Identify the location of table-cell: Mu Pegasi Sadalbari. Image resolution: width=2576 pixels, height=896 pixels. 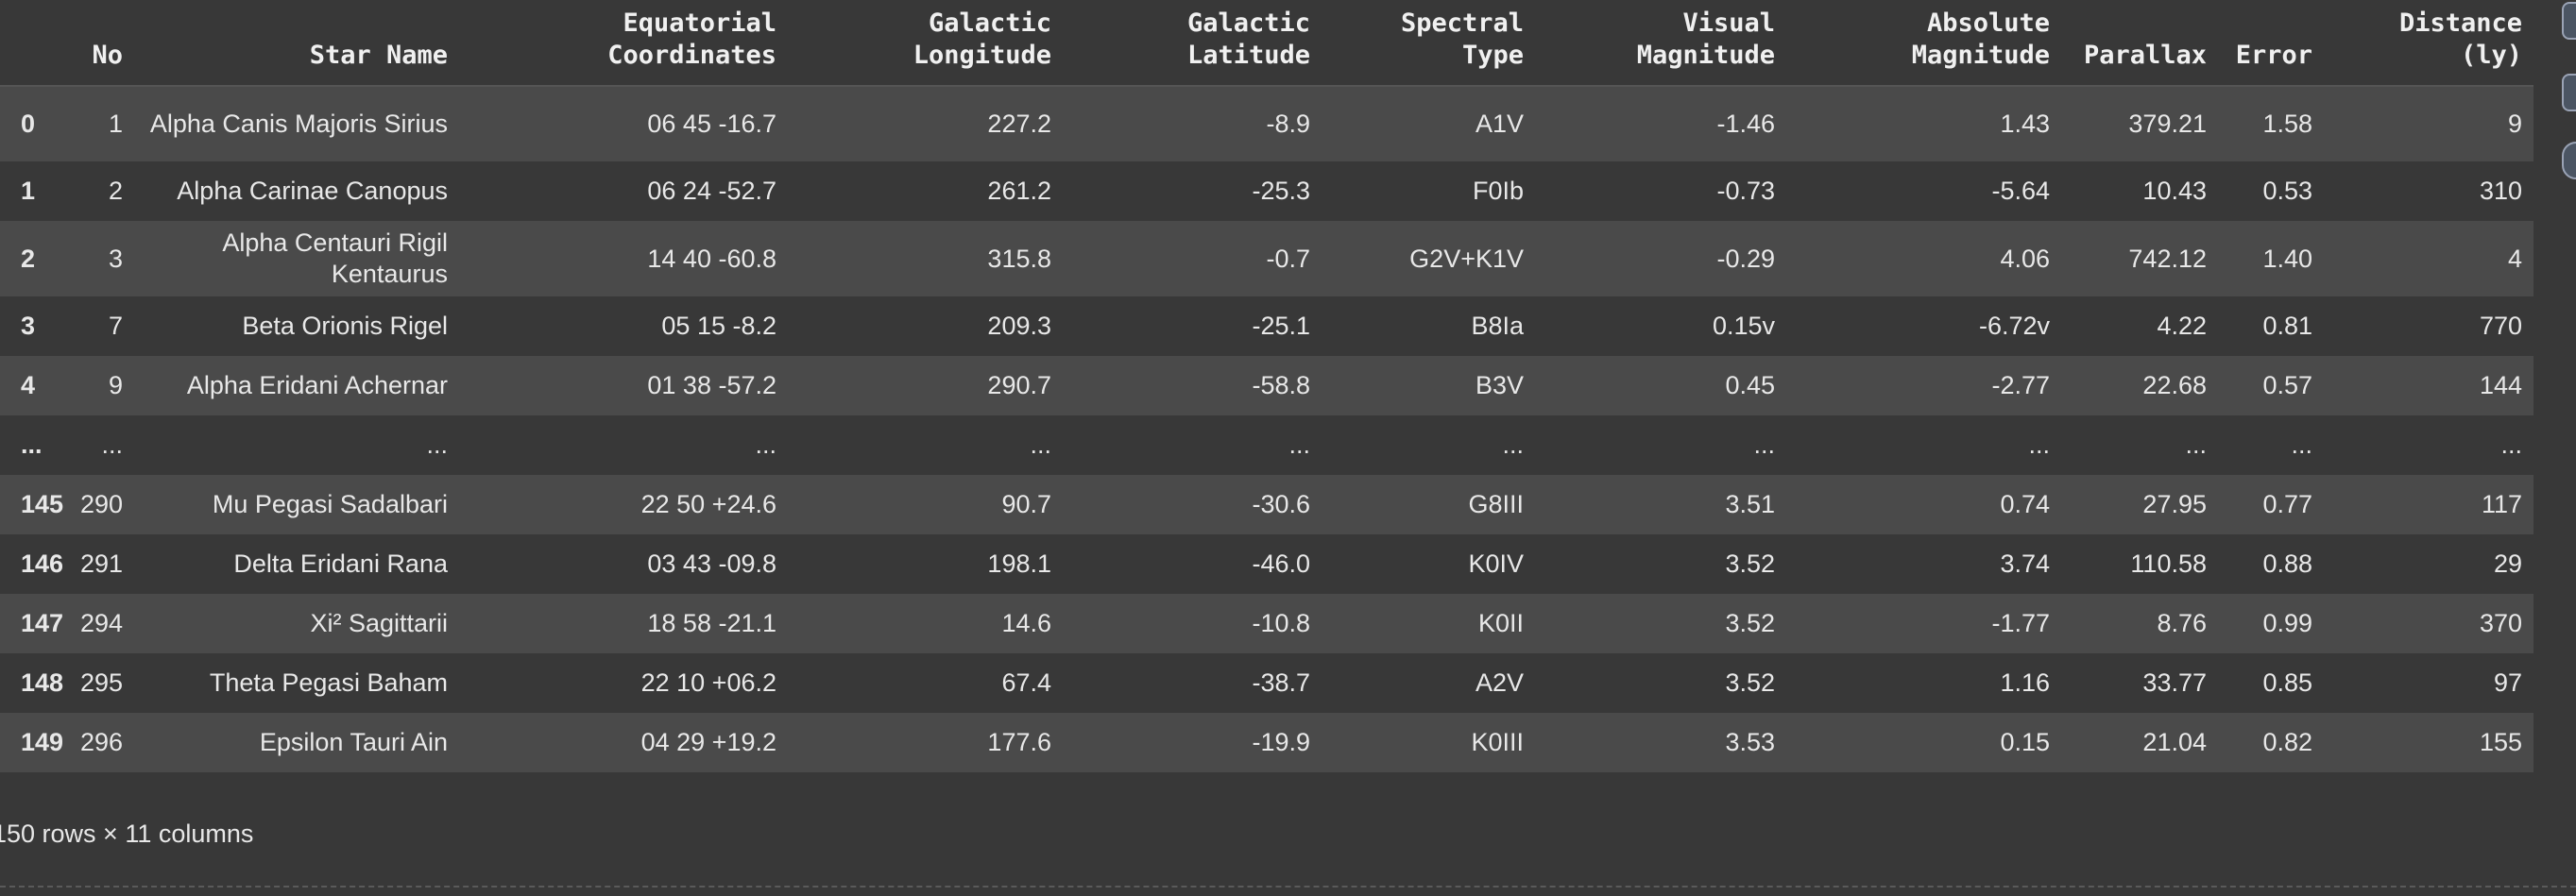
(330, 504).